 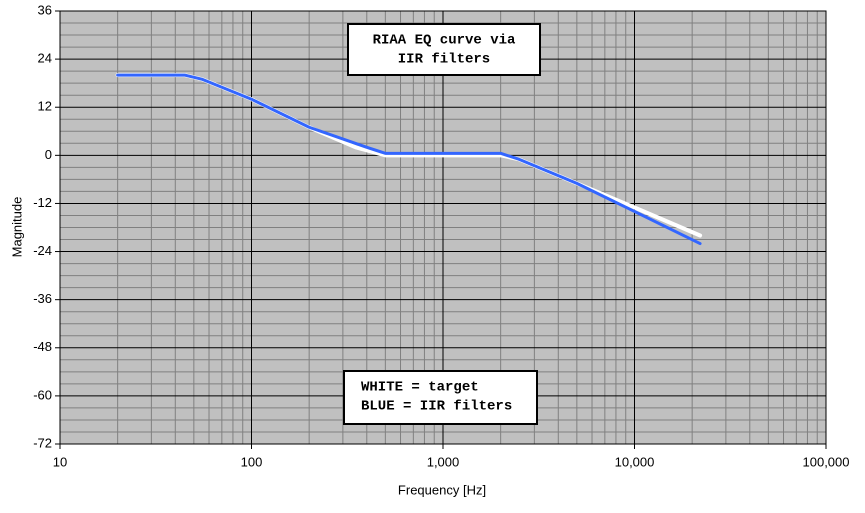 What do you see at coordinates (635, 461) in the screenshot?
I see `x-tick-label: 10,000` at bounding box center [635, 461].